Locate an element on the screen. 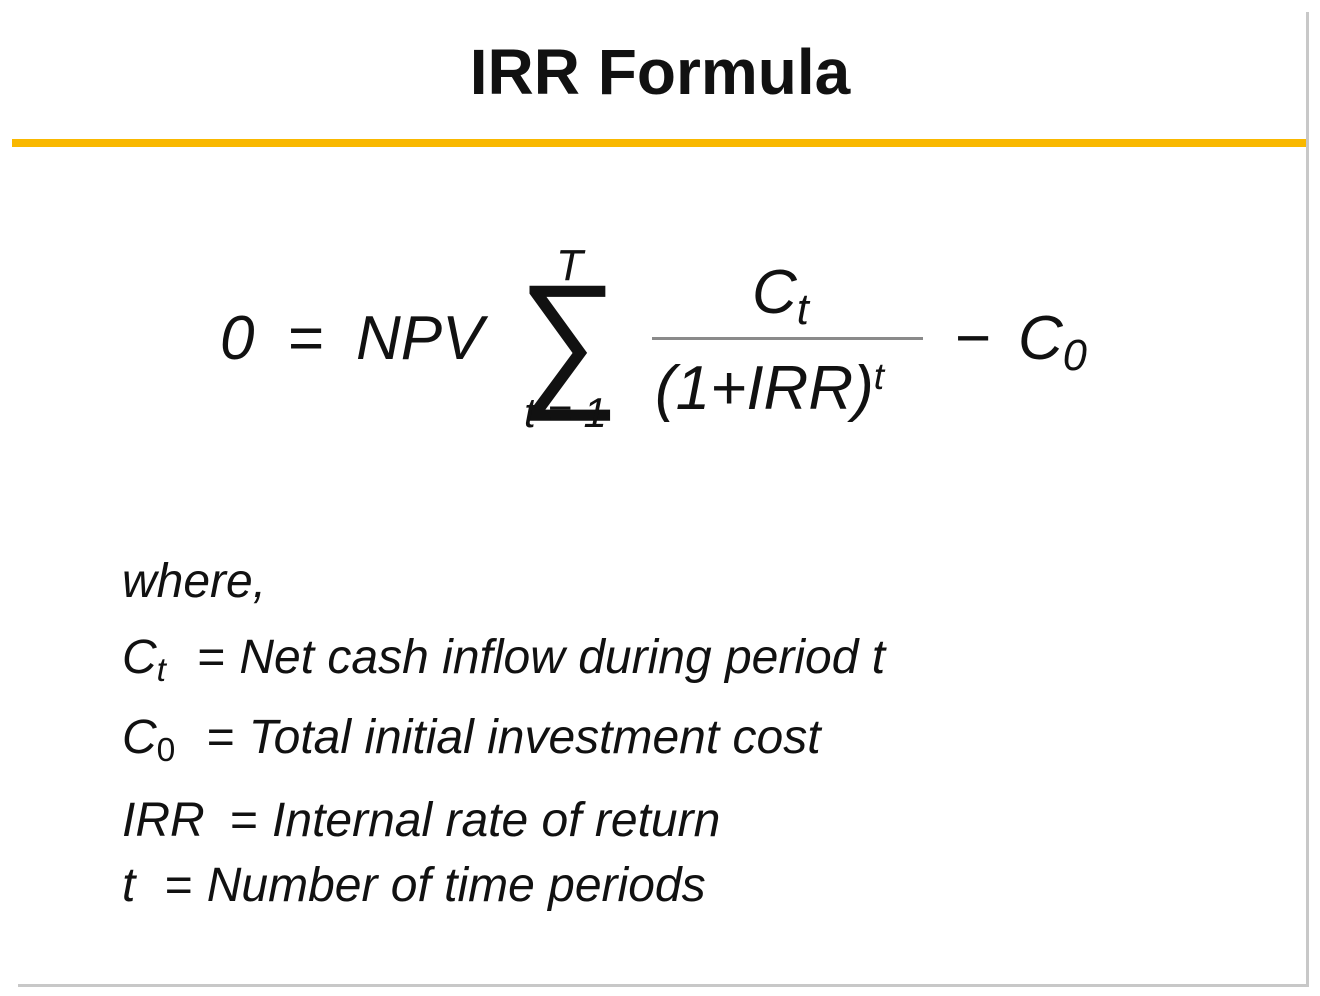  accent-divider is located at coordinates (660, 143).